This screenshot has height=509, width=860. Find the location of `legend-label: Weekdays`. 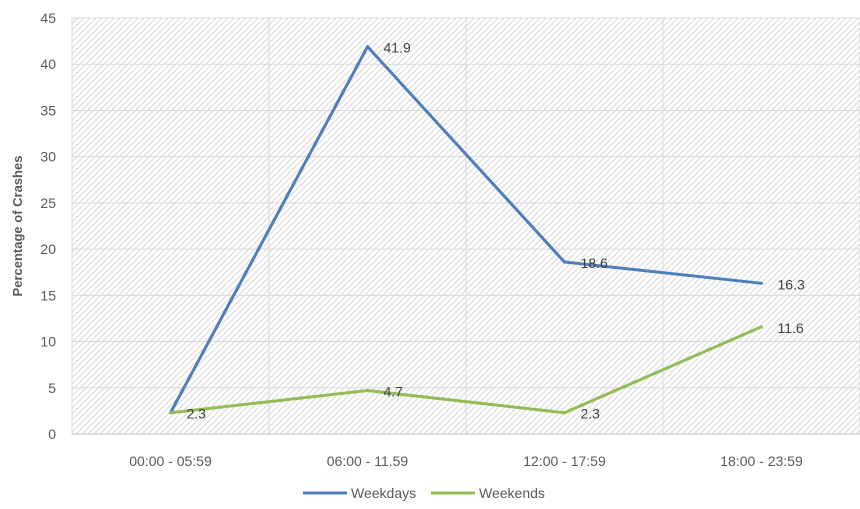

legend-label: Weekdays is located at coordinates (383, 493).